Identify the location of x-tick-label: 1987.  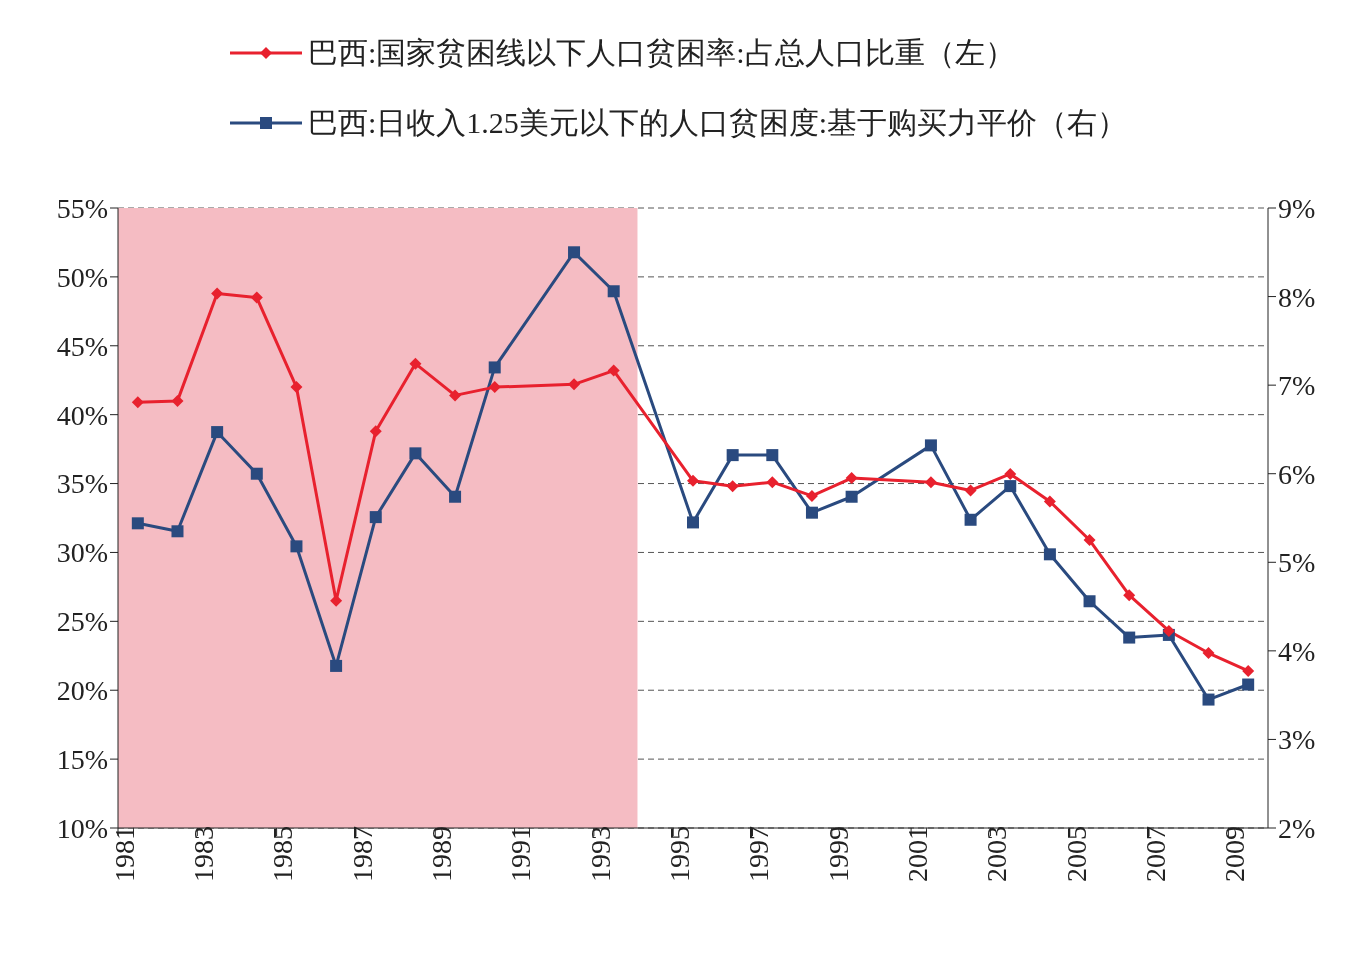
(362, 854).